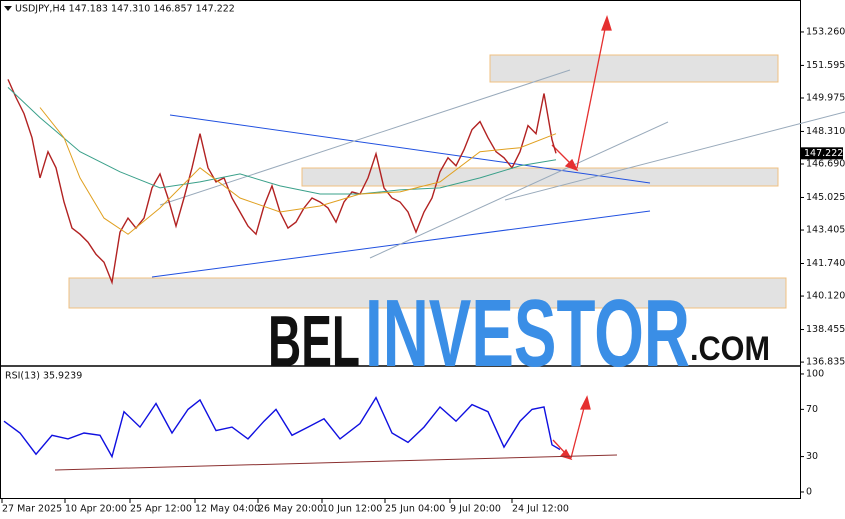 This screenshot has height=519, width=845. Describe the element at coordinates (825, 296) in the screenshot. I see `y-tick-label: 140.120` at that location.